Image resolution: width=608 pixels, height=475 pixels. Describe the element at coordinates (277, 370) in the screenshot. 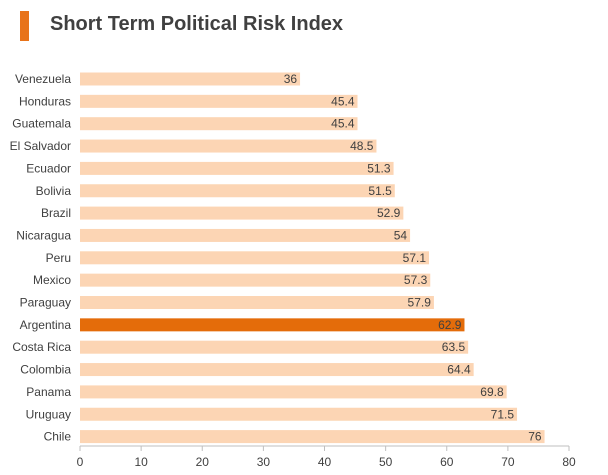

I see `bar-colombia` at that location.